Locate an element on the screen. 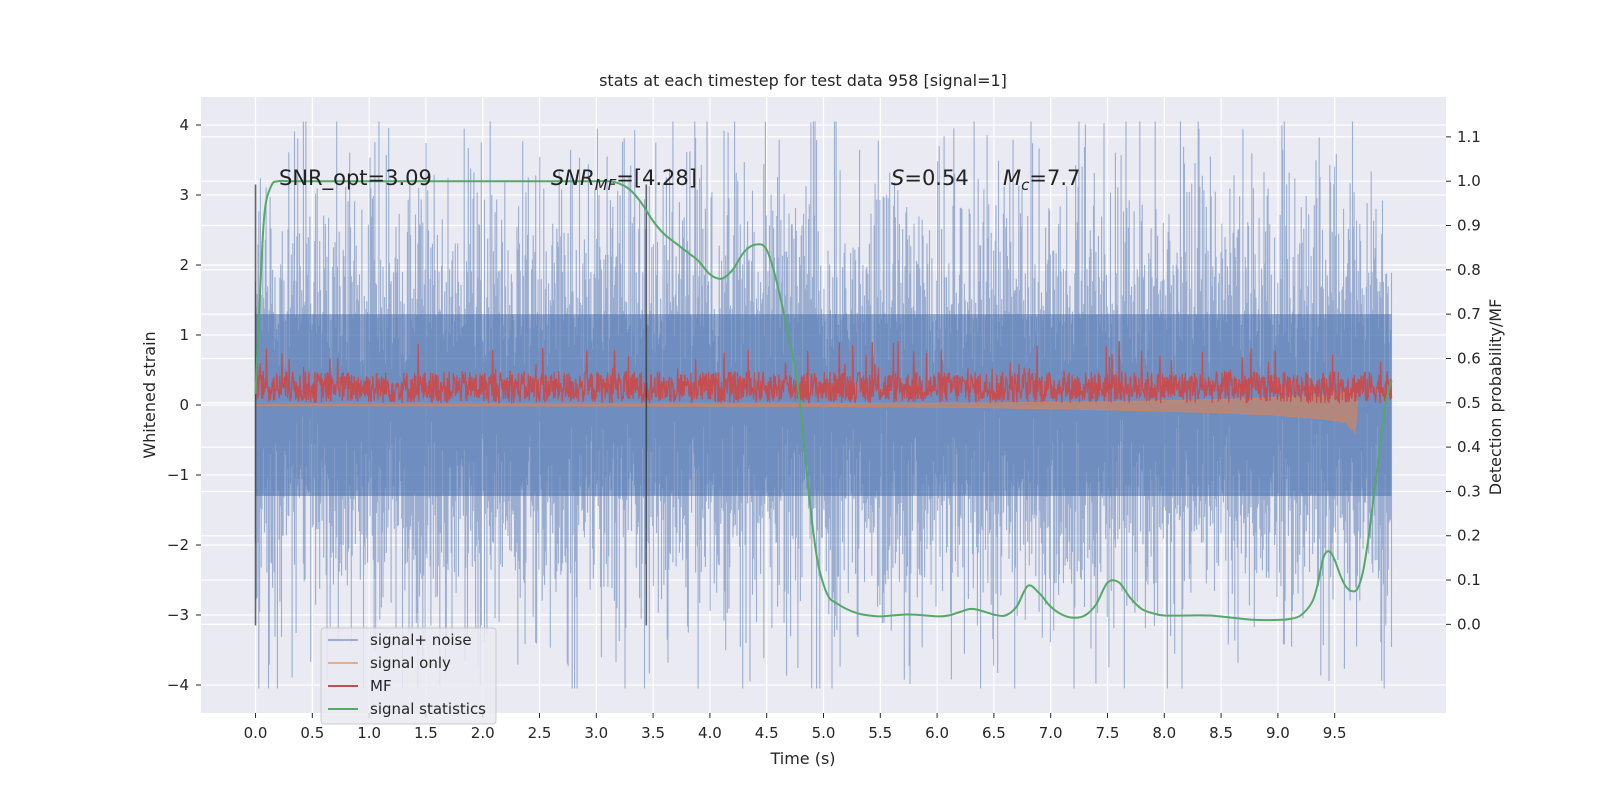 The height and width of the screenshot is (800, 1600). y-right-tick-label: 0.5 is located at coordinates (1469, 403).